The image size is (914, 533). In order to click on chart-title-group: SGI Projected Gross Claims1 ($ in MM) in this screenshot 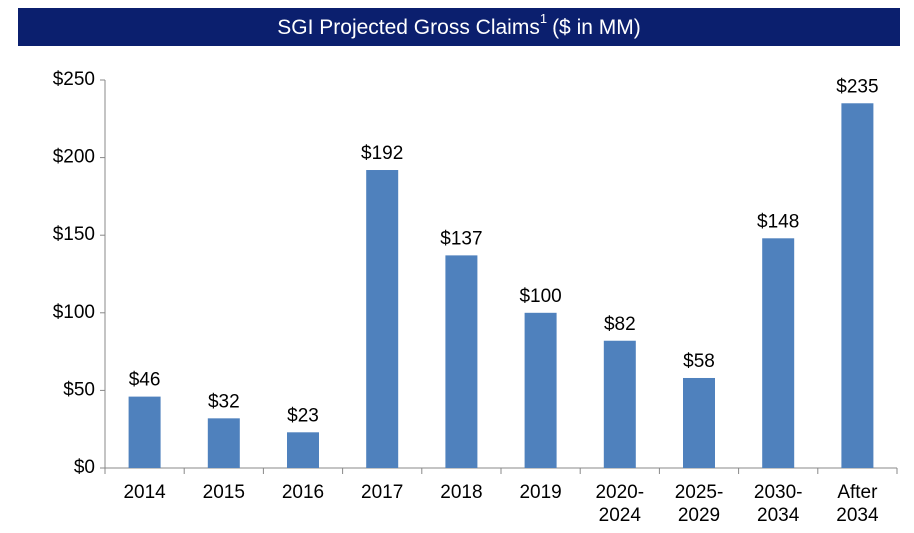, I will do `click(458, 24)`.